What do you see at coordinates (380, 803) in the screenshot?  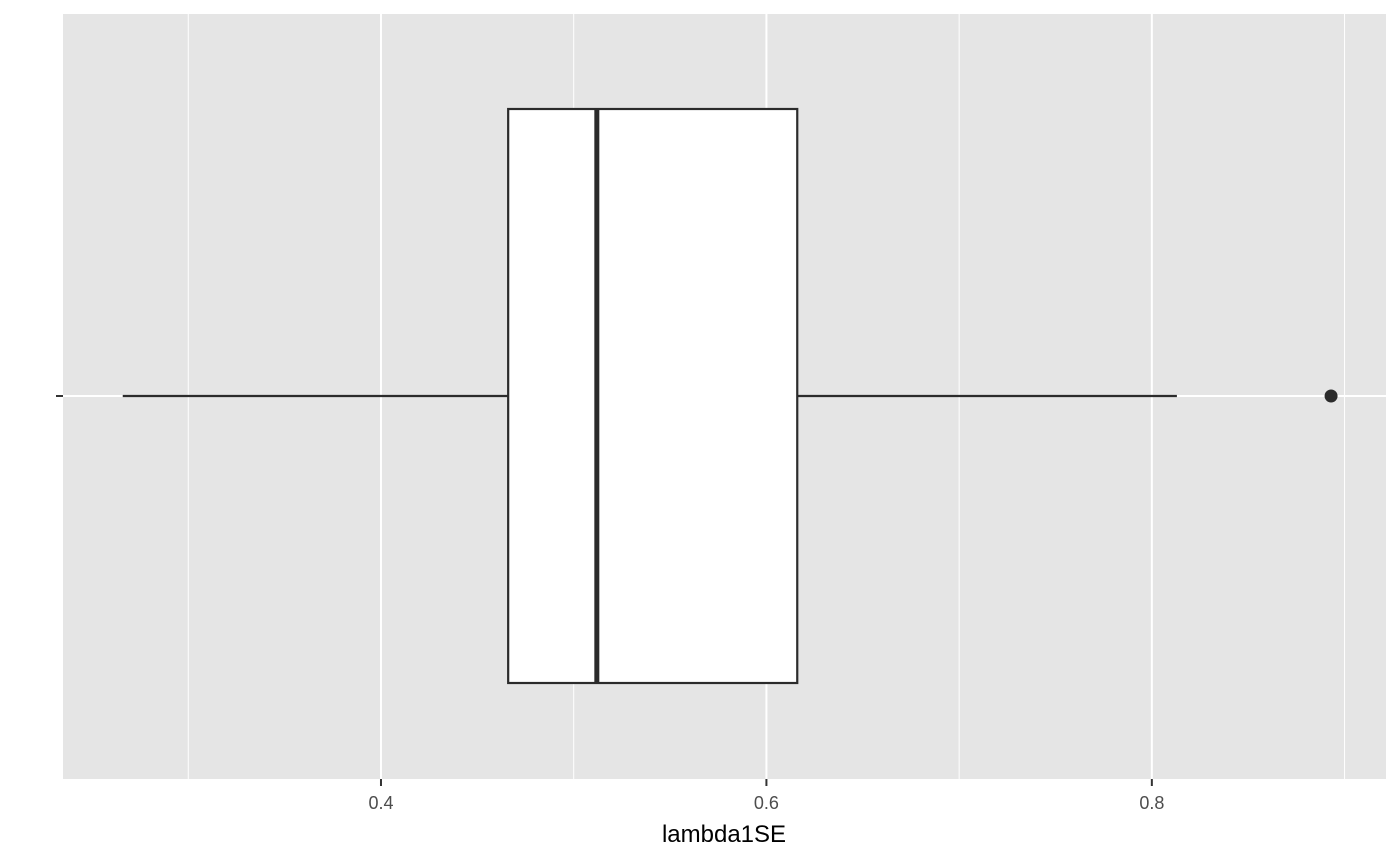 I see `x-tick-label: 0.4` at bounding box center [380, 803].